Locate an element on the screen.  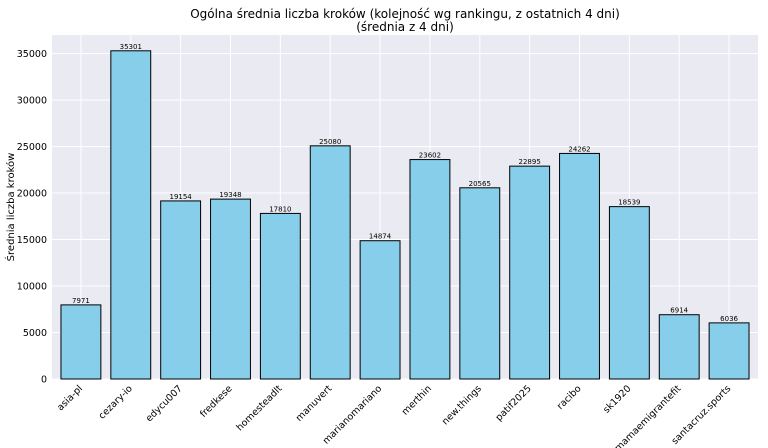
bar-asia-pl is located at coordinates (81, 342).